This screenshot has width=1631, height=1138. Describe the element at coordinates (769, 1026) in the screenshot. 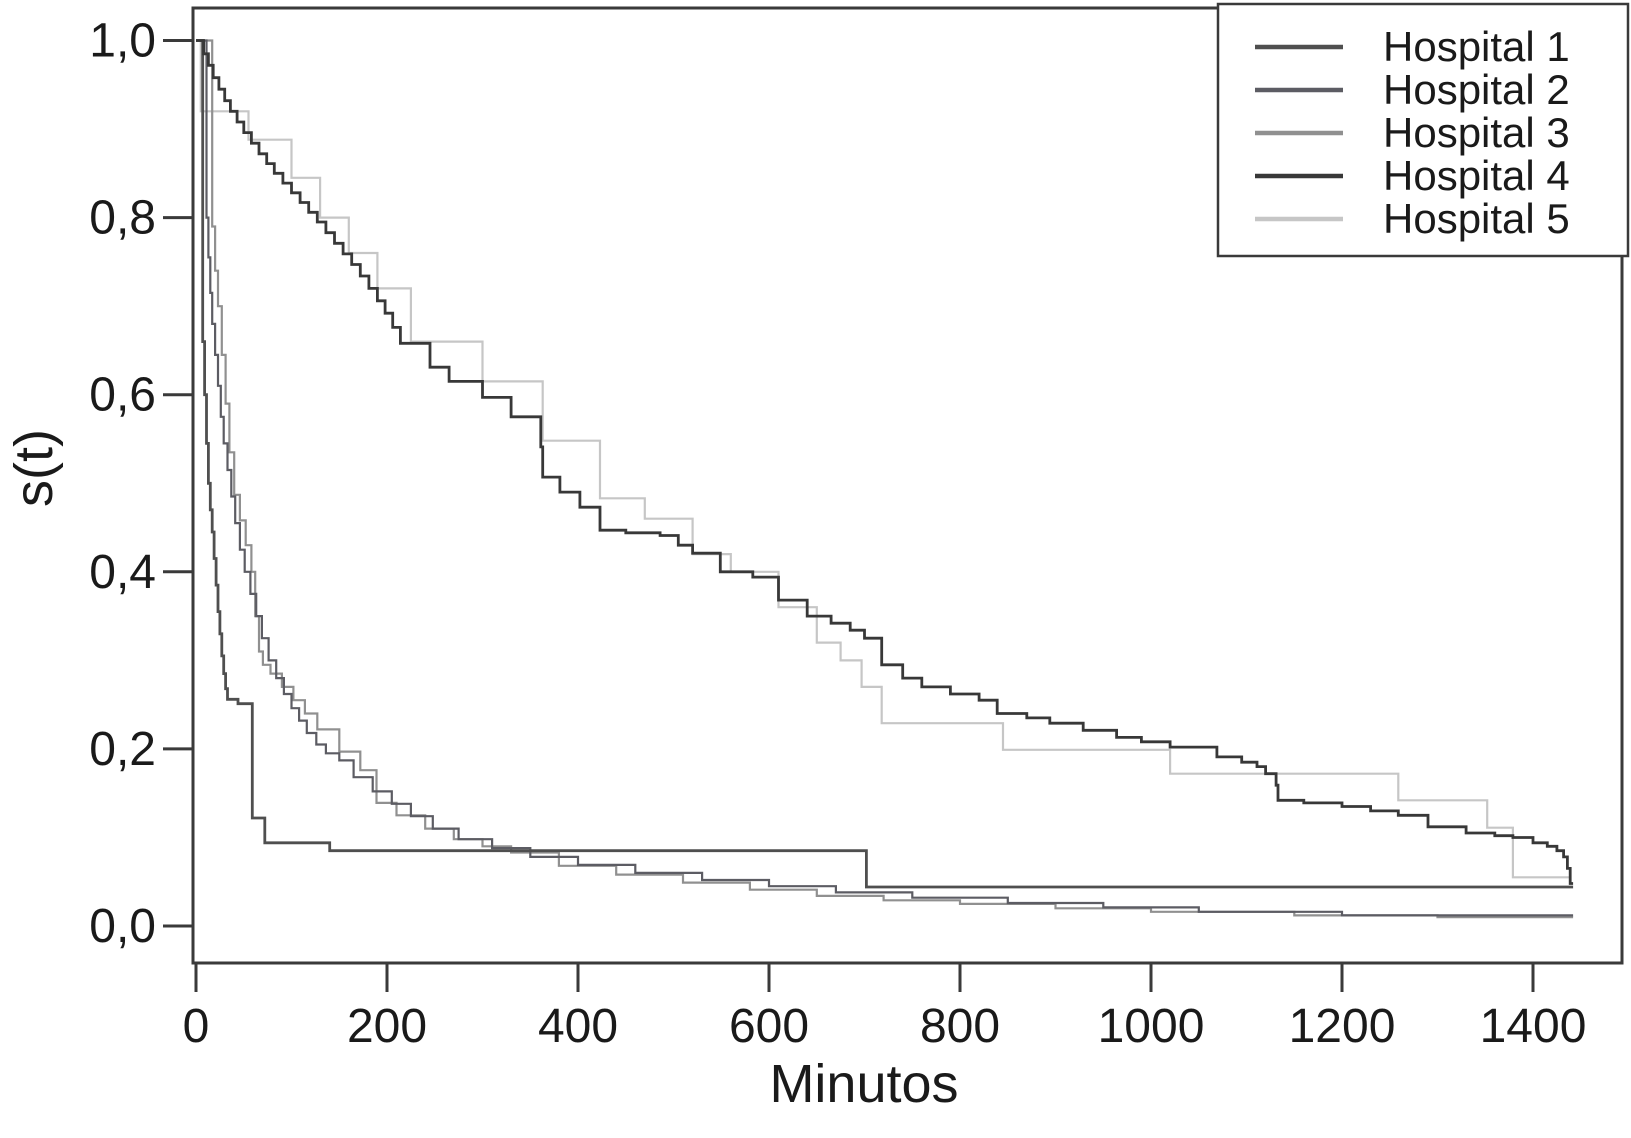

I see `x-tick-label: 600` at that location.